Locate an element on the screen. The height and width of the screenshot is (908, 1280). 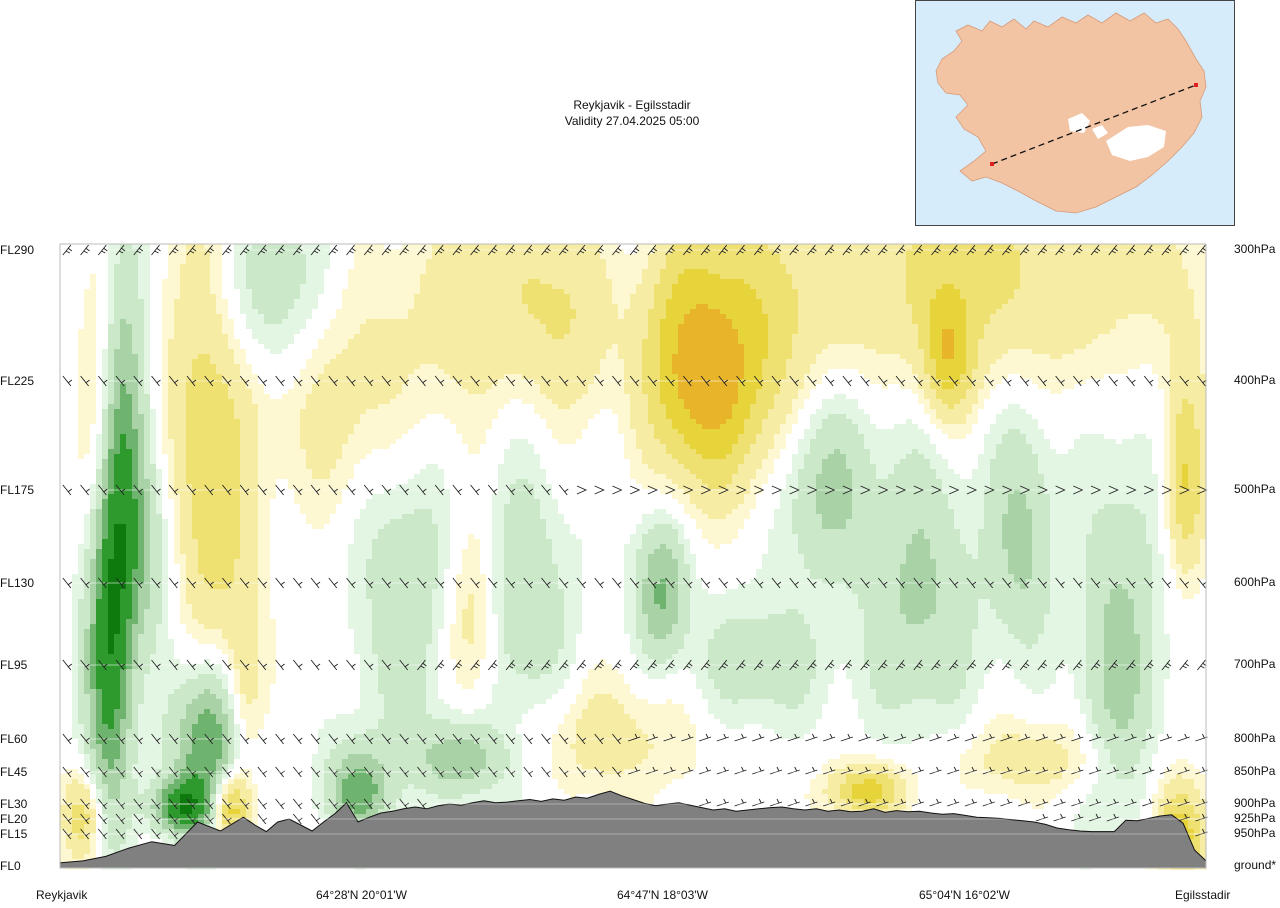
glacier-hofsjokull is located at coordinates (1100, 132).